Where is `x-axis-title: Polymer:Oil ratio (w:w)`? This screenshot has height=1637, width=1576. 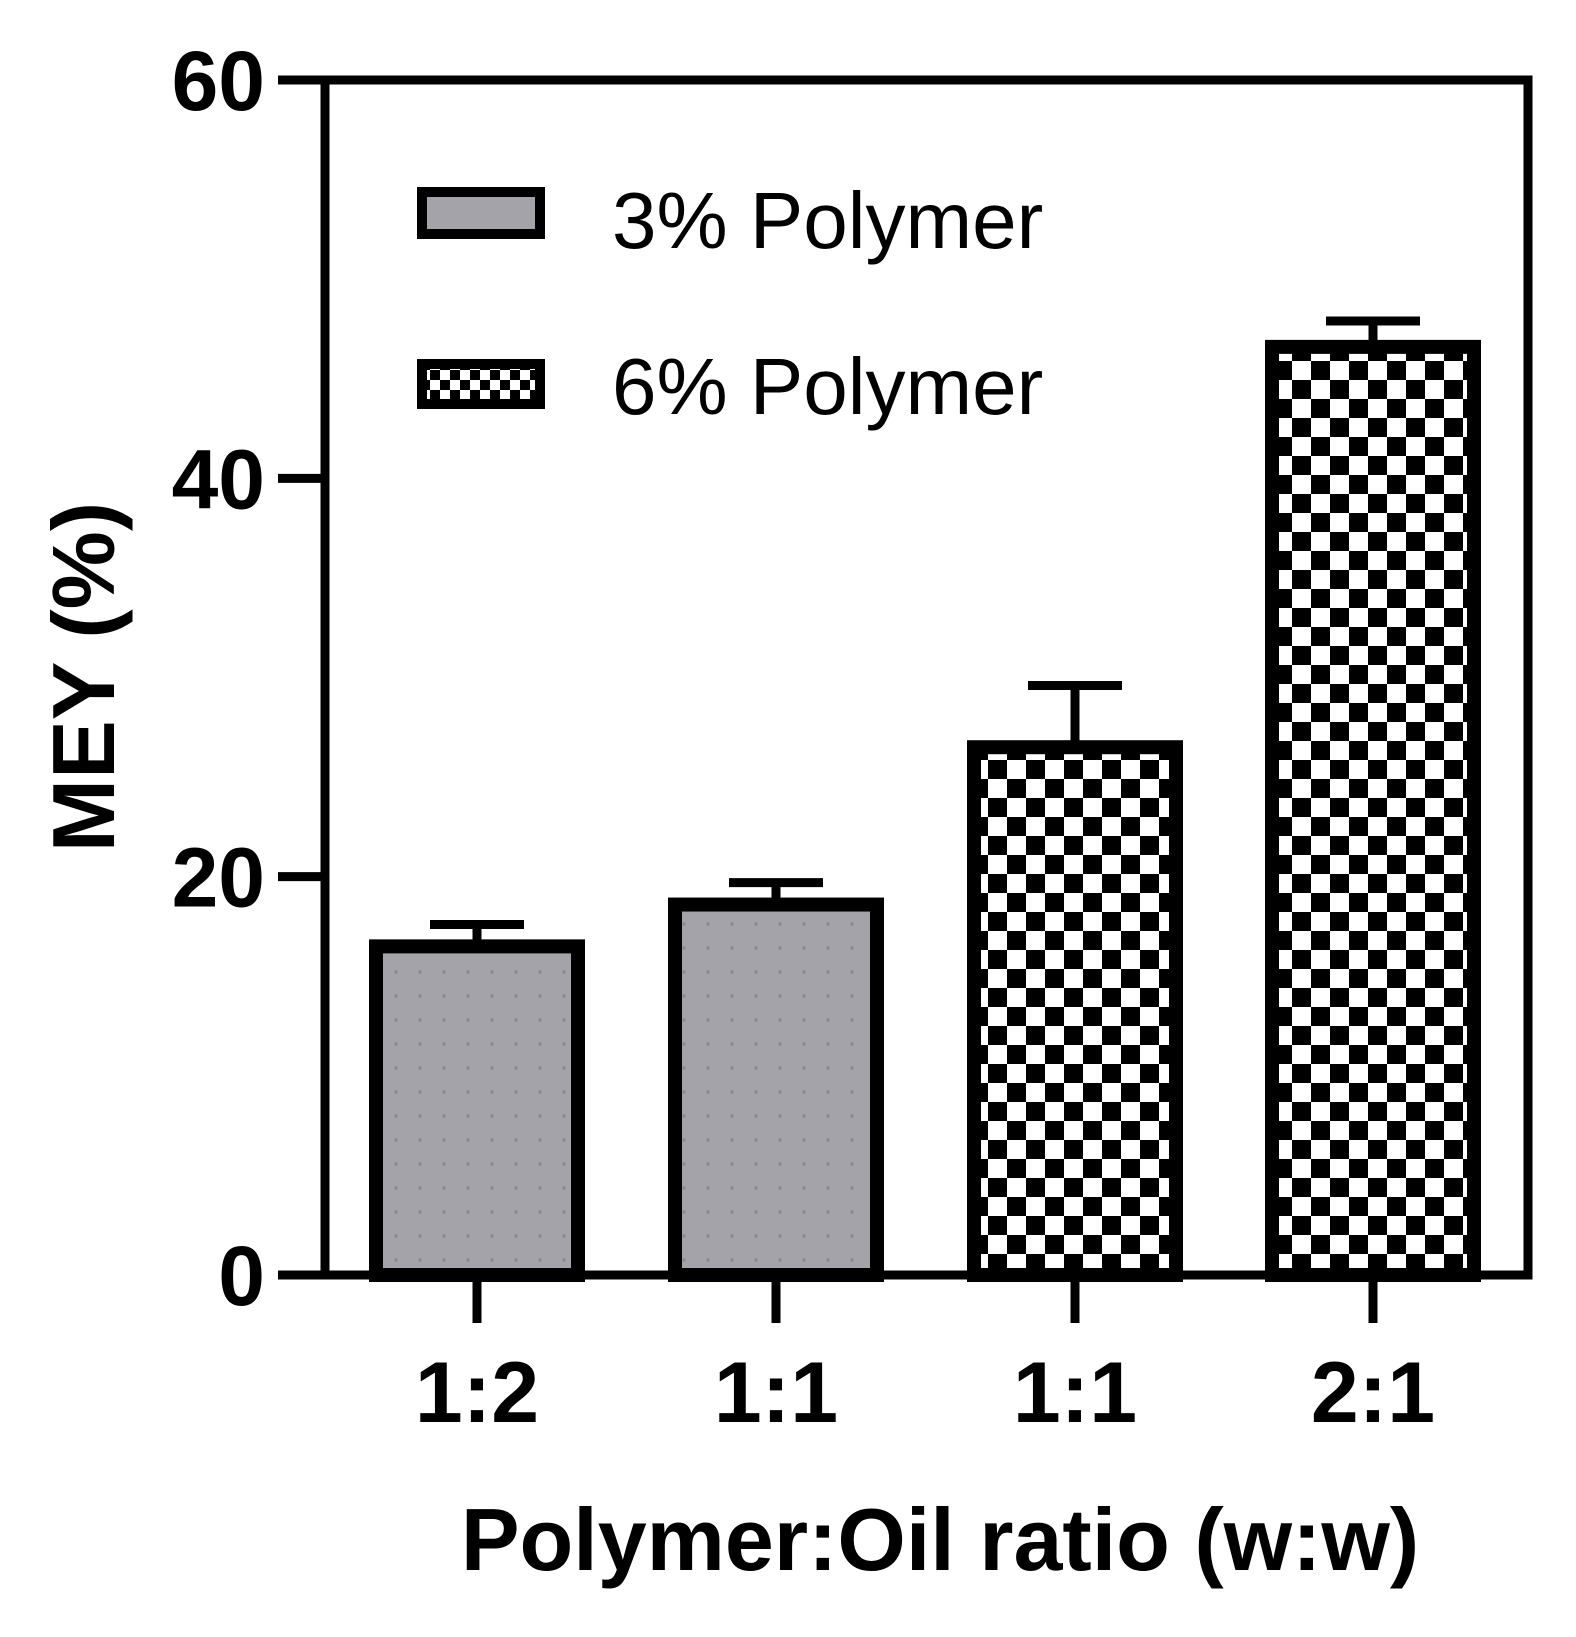
x-axis-title: Polymer:Oil ratio (w:w) is located at coordinates (940, 1539).